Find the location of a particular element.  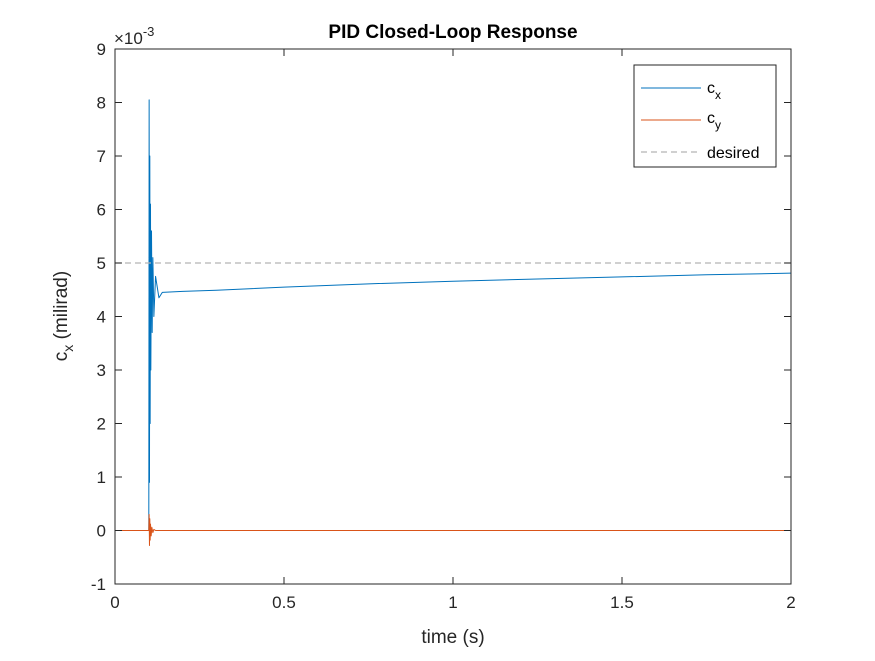

y-exponent-label: ×10⁻³ is located at coordinates (134, 36).